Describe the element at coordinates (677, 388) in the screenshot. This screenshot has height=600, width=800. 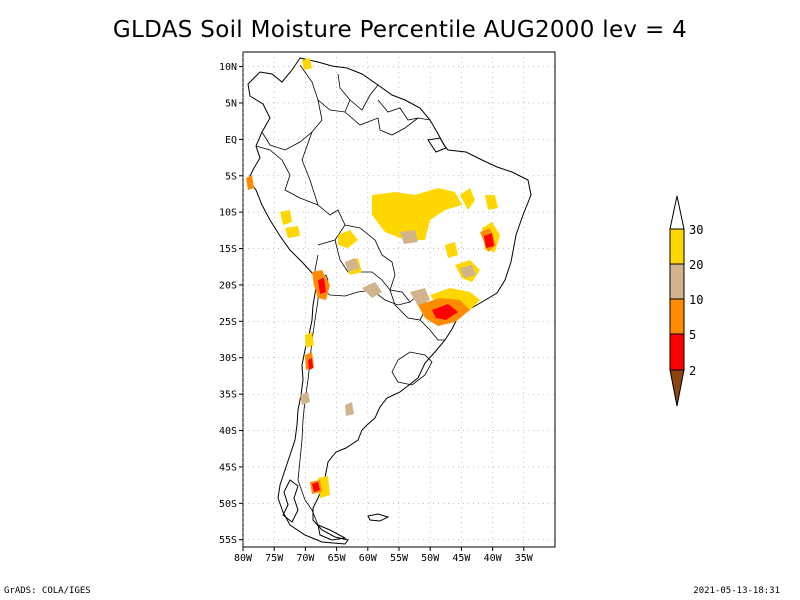
I see `colorbar-bottom-arrow` at that location.